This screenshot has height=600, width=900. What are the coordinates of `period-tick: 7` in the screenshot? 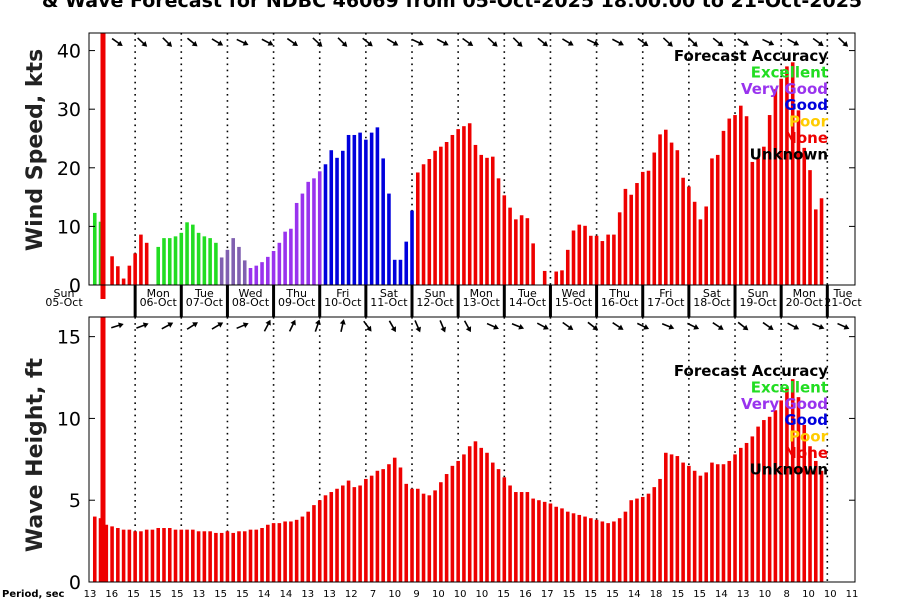 It's located at (373, 594).